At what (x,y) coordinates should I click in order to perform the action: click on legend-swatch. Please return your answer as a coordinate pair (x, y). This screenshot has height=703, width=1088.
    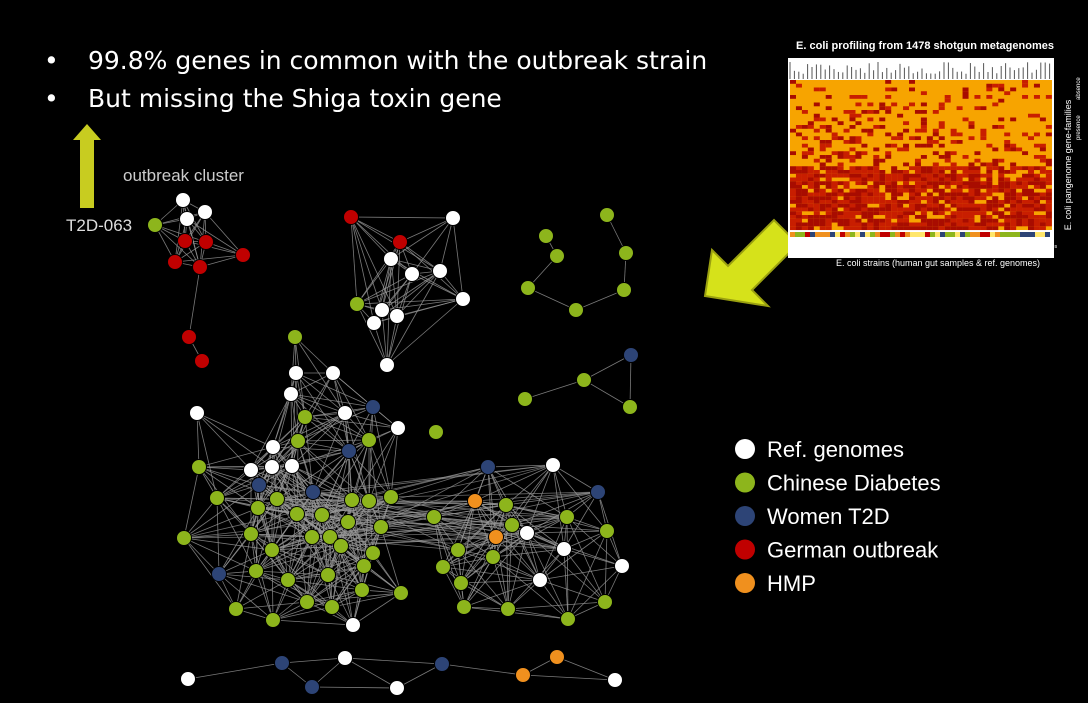
    Looking at the image, I should click on (745, 583).